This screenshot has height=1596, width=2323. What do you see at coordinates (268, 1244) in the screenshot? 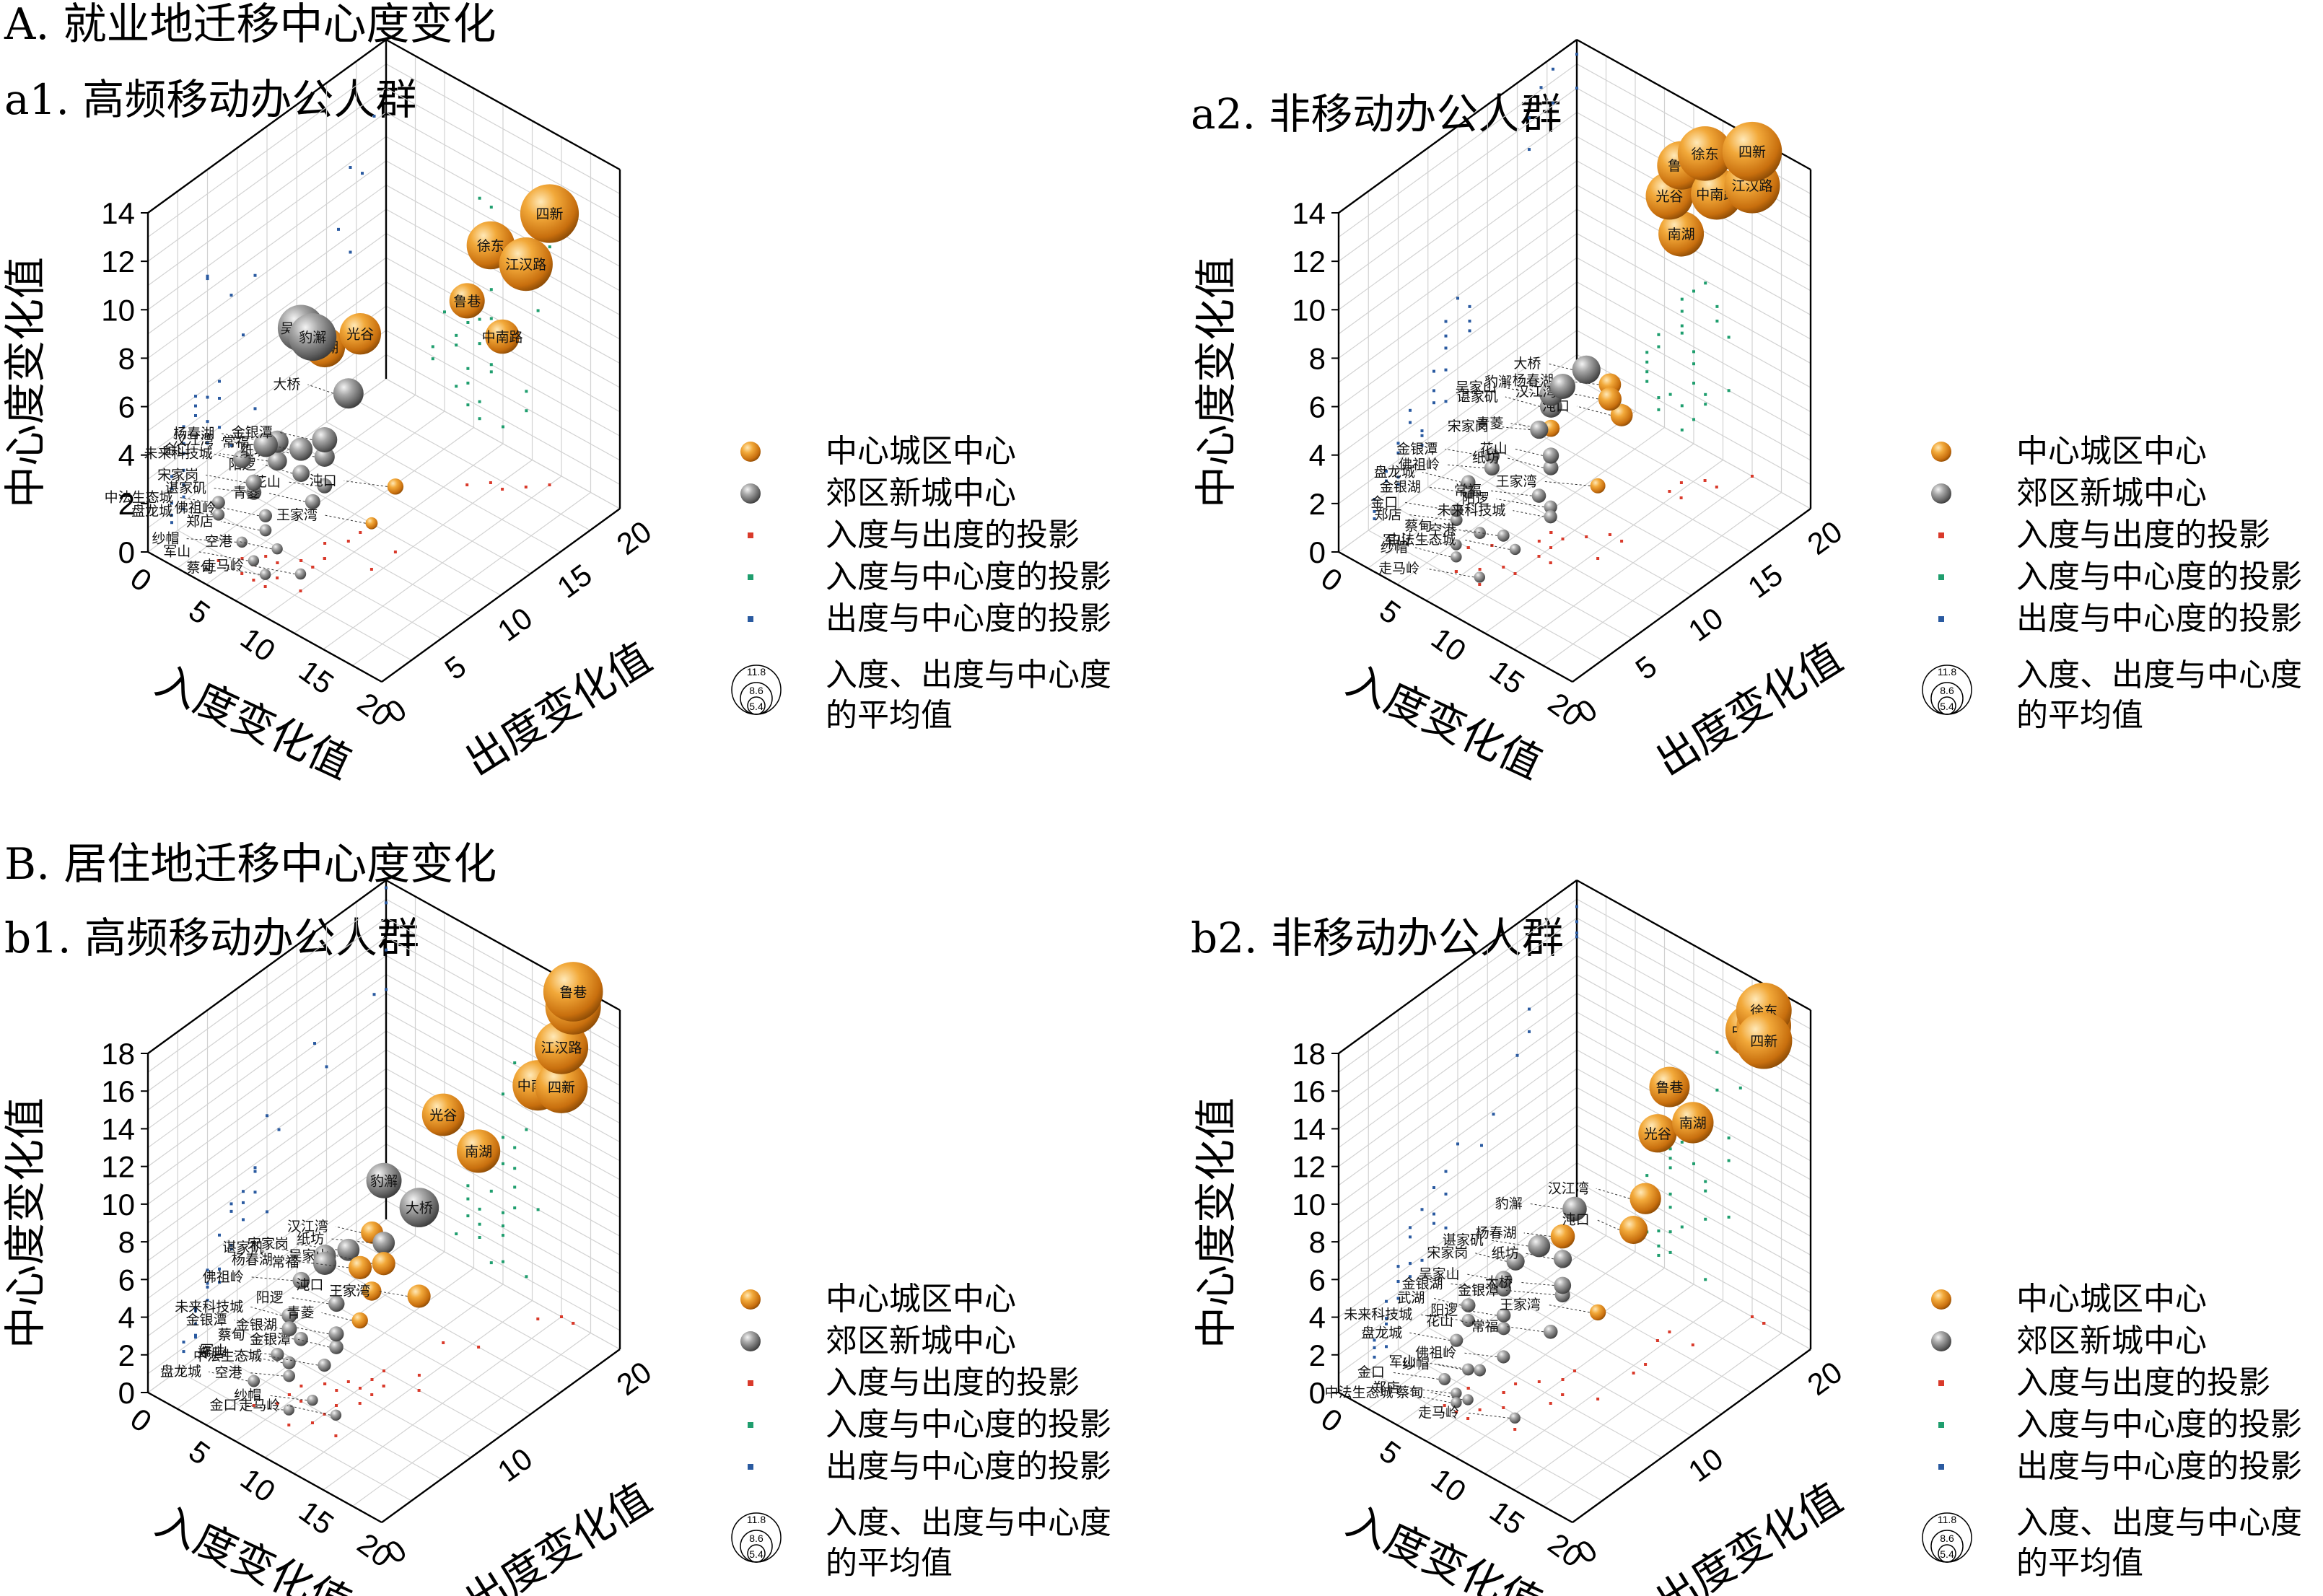
I see `point-label: 宋家岗` at bounding box center [268, 1244].